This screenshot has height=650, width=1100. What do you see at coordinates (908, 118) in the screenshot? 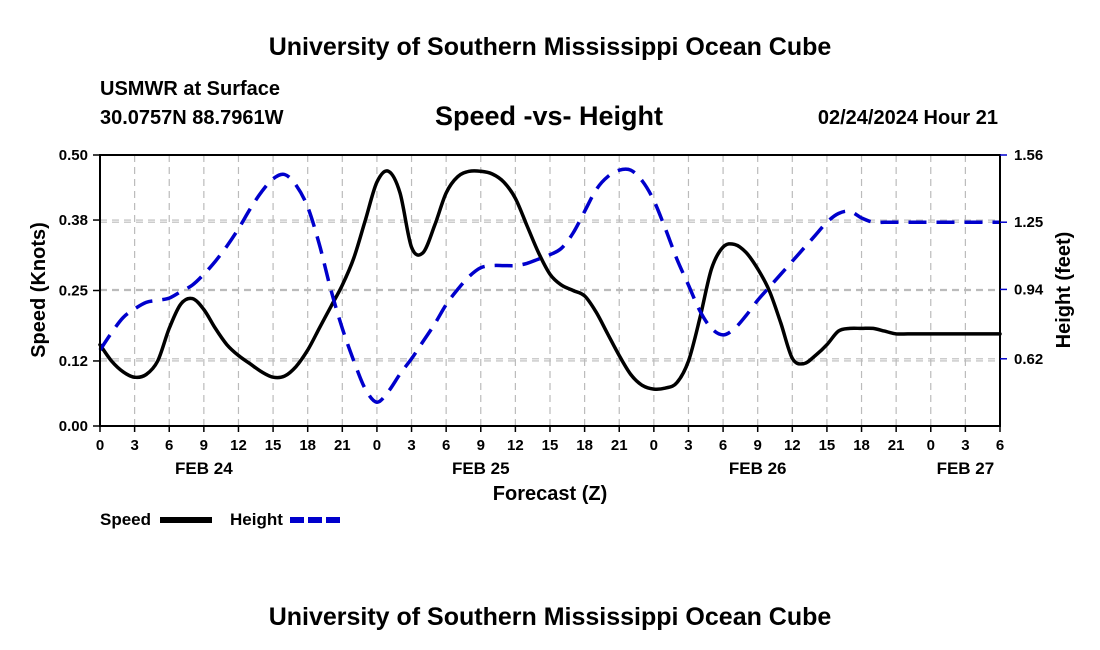
I see `forecast-datetime: 02/24/2024 Hour 21` at bounding box center [908, 118].